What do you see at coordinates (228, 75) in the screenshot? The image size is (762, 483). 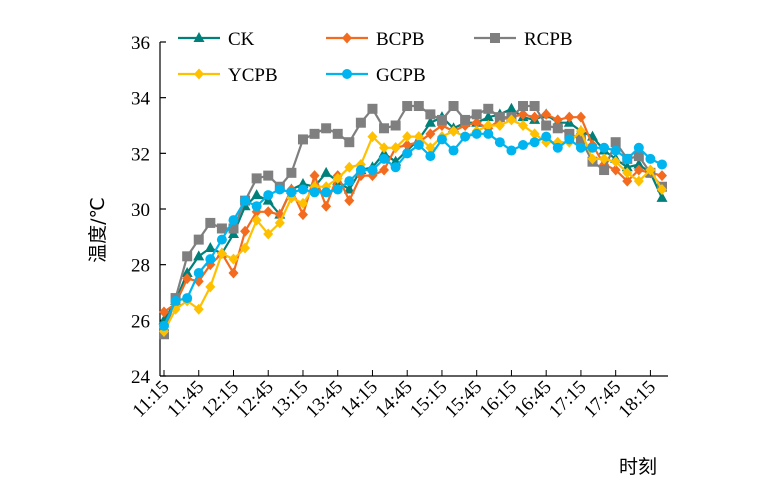 I see `legend-item-ycpb: YCPB` at bounding box center [228, 75].